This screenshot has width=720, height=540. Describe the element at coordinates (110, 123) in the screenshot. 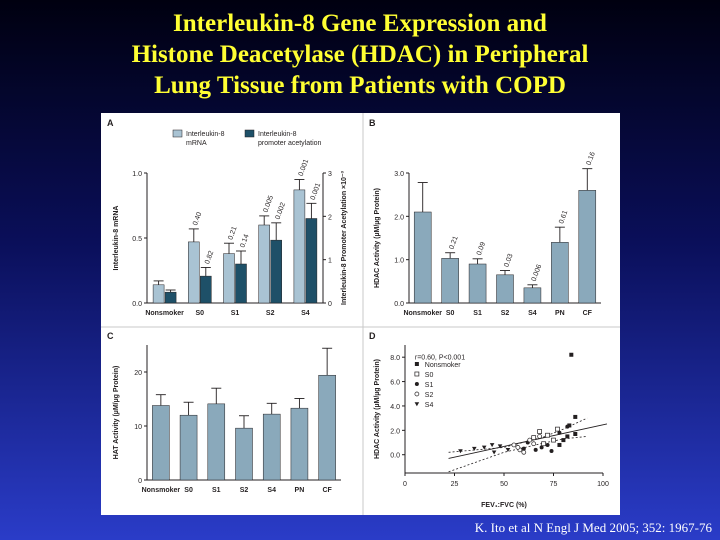

I see `panel-a-label: A` at that location.